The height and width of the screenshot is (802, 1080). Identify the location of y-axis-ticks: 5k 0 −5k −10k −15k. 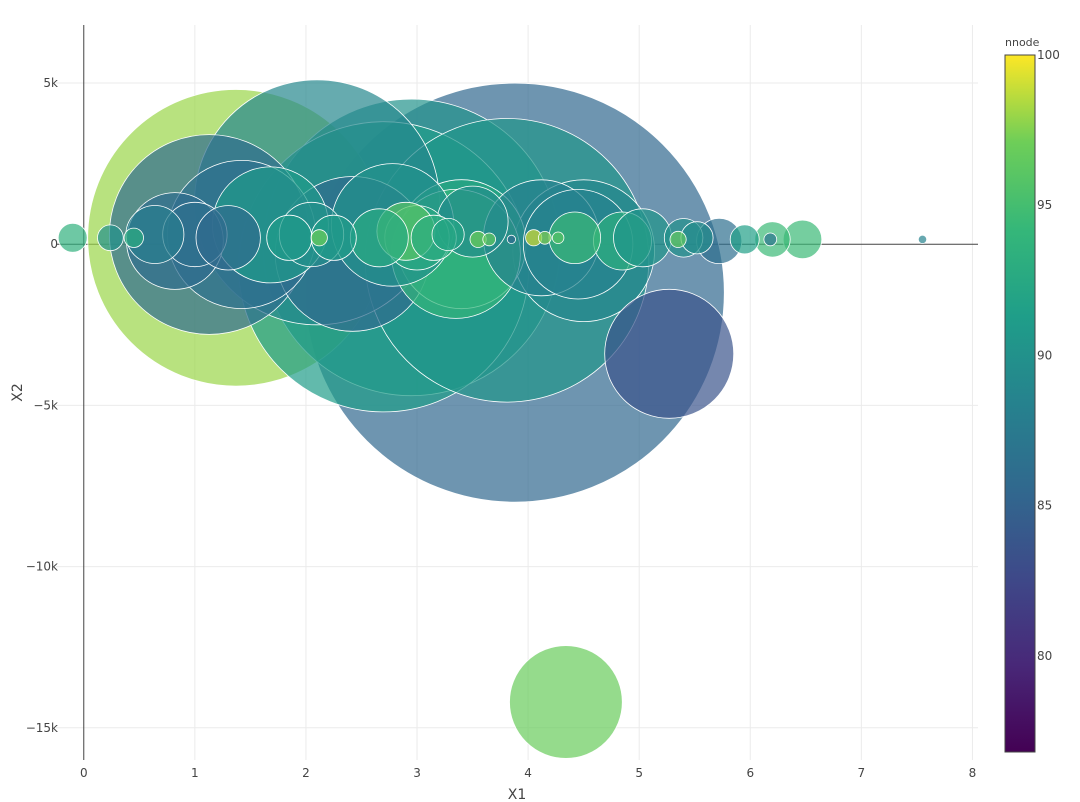
(42, 405).